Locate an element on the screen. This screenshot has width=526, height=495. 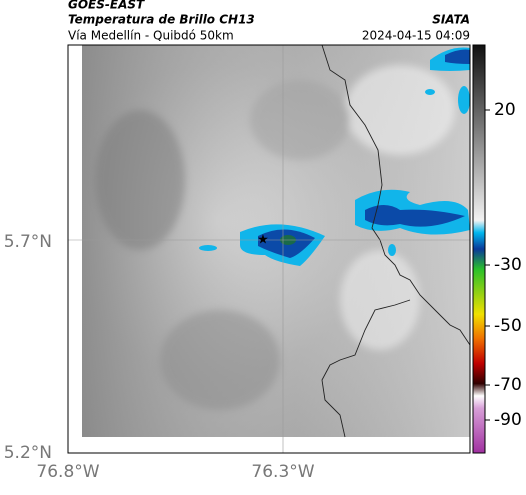
colorbar-label: 20 is located at coordinates (505, 110).